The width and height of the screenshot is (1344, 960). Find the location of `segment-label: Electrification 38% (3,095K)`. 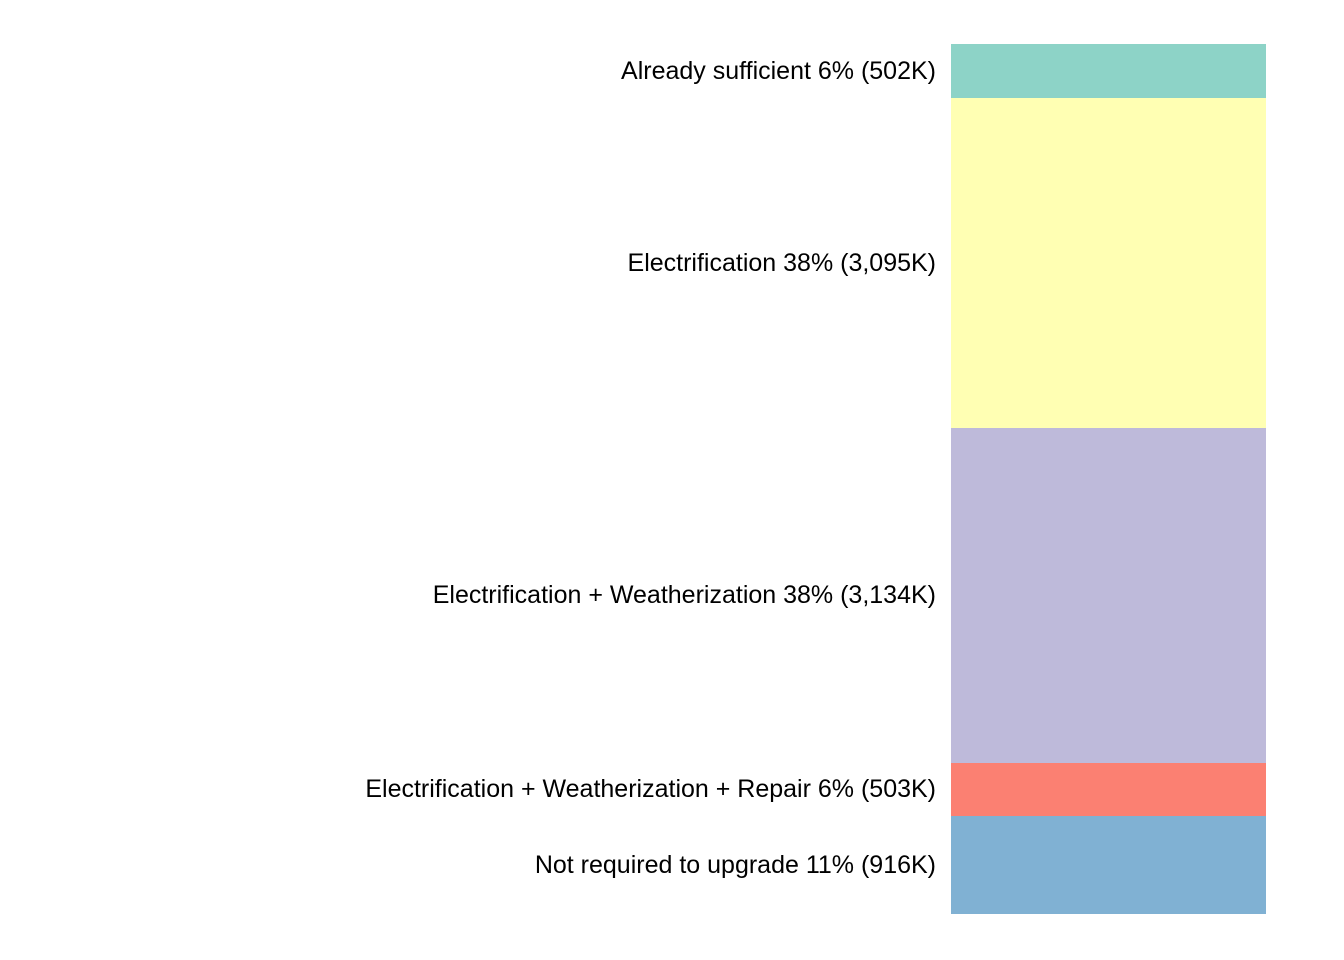

segment-label: Electrification 38% (3,095K) is located at coordinates (781, 262).